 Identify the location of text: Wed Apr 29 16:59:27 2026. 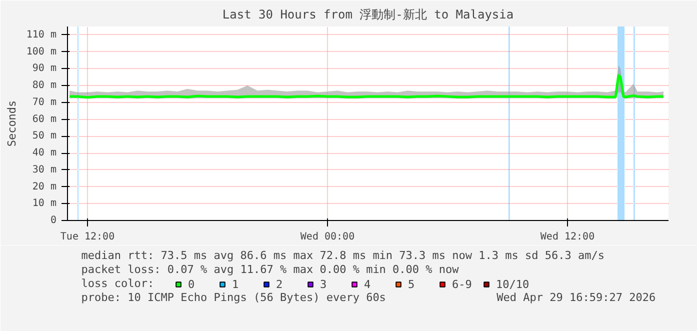
(576, 297).